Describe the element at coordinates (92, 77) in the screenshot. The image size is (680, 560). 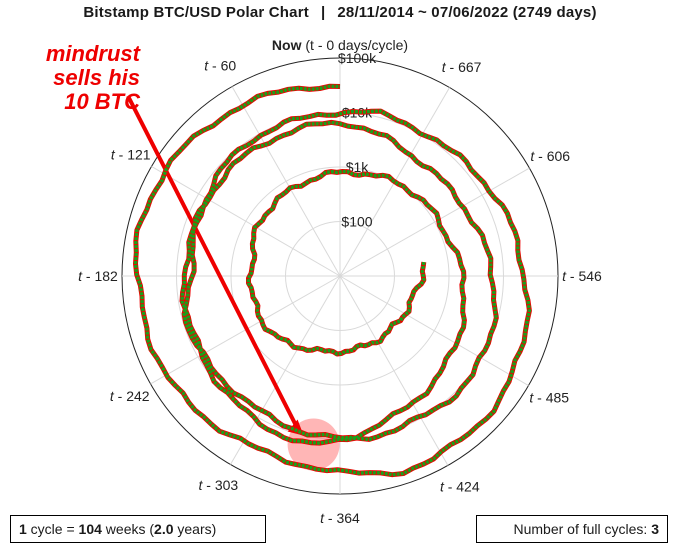
I see `annotation-text: mindrust sells his 10 BTC` at that location.